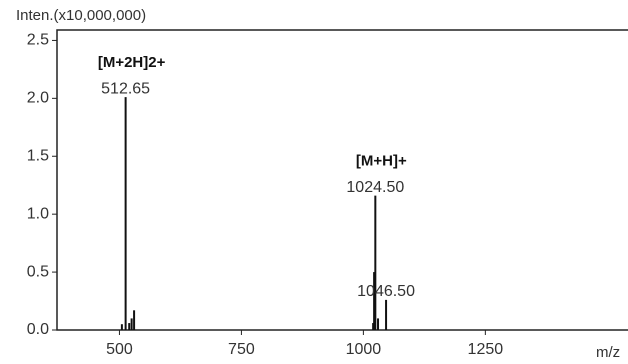 This screenshot has width=628, height=364. What do you see at coordinates (125, 88) in the screenshot?
I see `peak-label: 512.65` at bounding box center [125, 88].